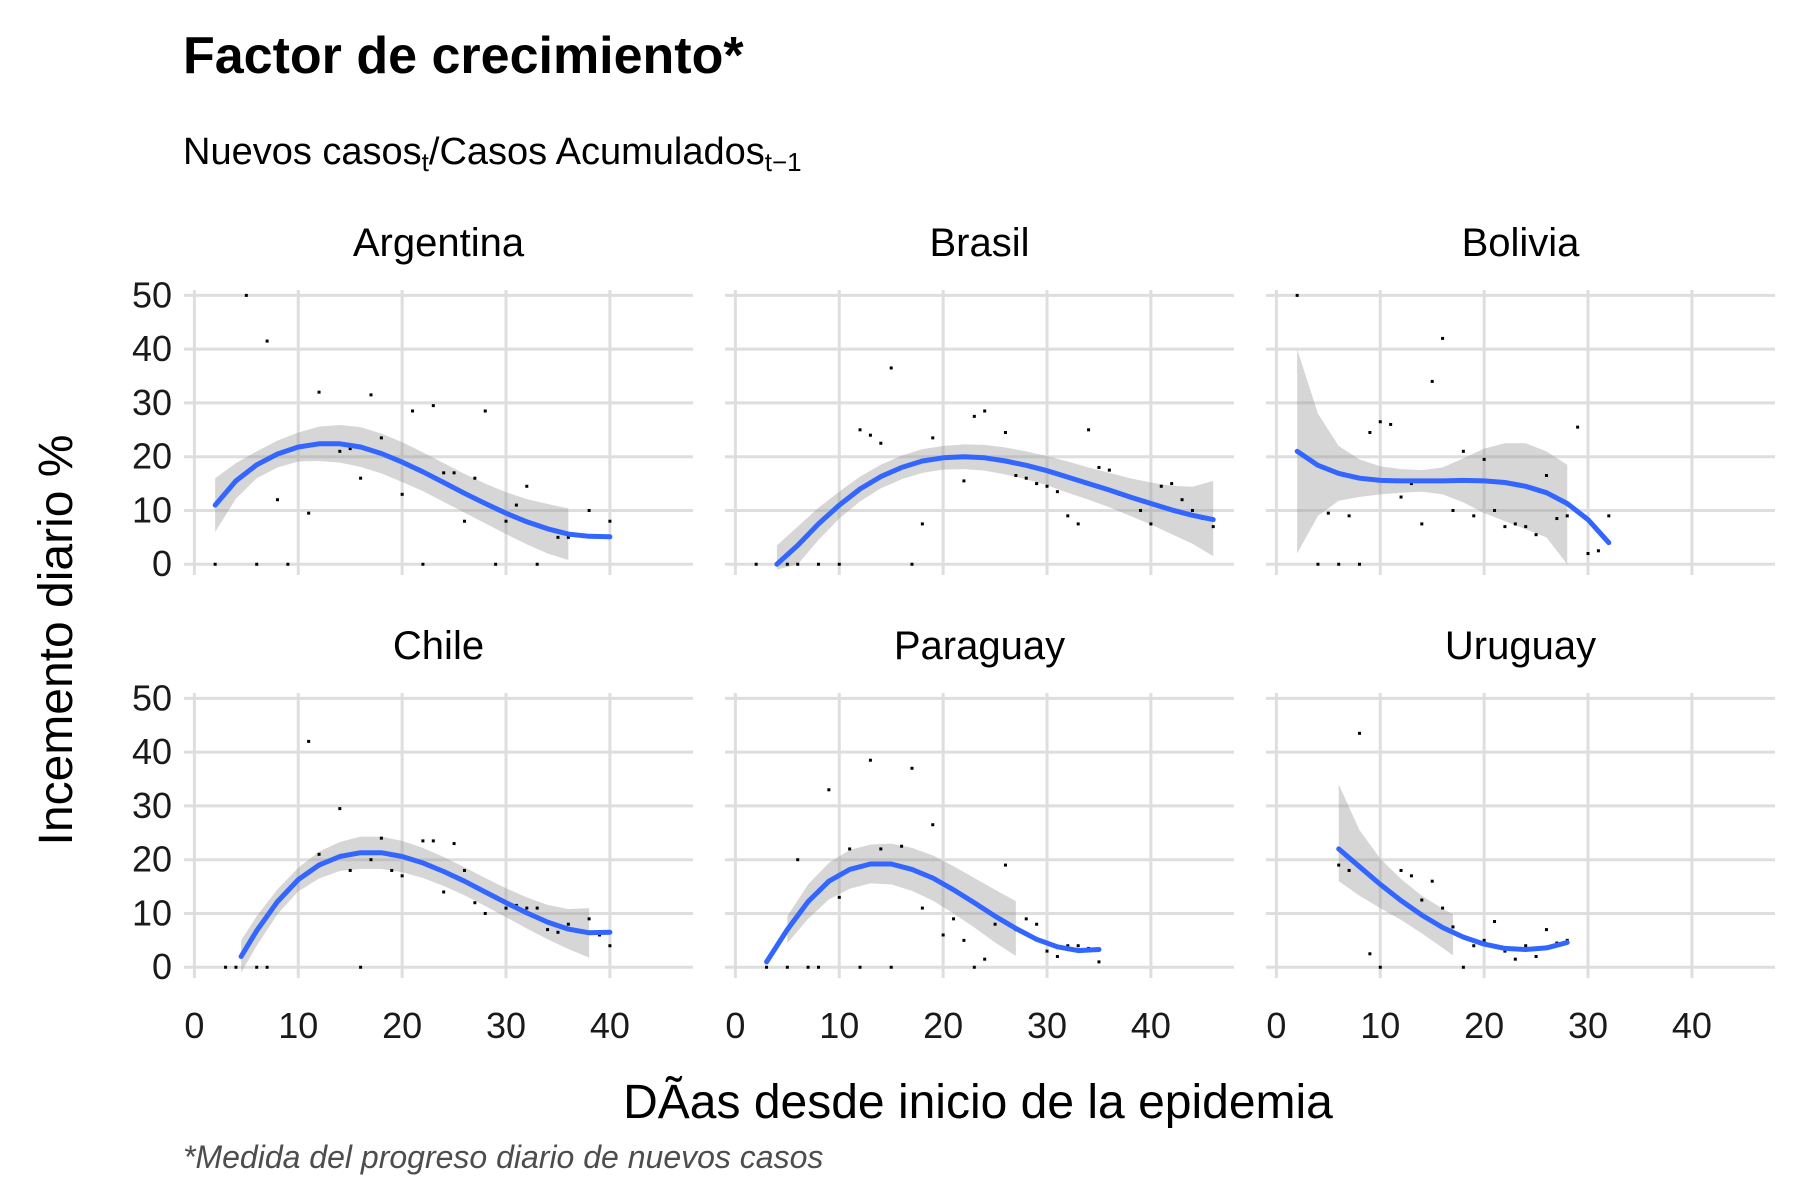  What do you see at coordinates (463, 56) in the screenshot?
I see `chart-title: Factor de crecimiento*` at bounding box center [463, 56].